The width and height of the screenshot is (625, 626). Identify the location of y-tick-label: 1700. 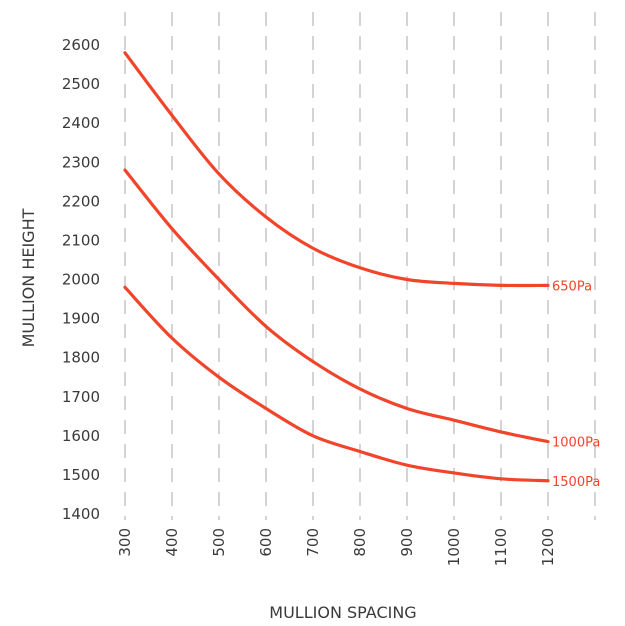
(81, 397).